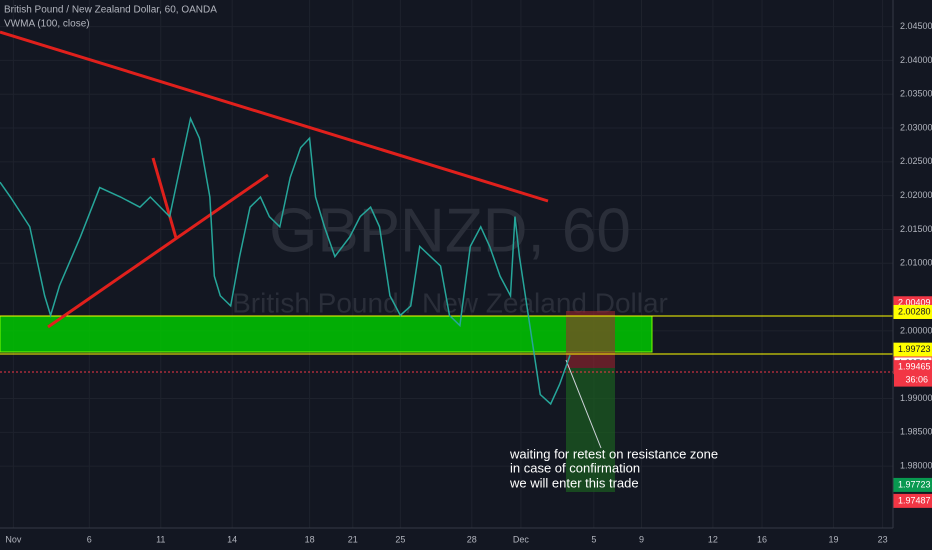  I want to click on annotation-line: we will enter this trade, so click(574, 482).